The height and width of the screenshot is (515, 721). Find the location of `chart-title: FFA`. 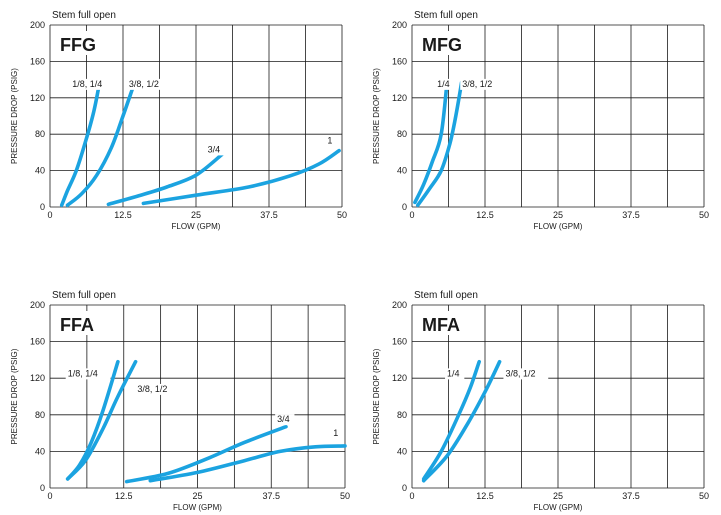

chart-title: FFA is located at coordinates (77, 325).